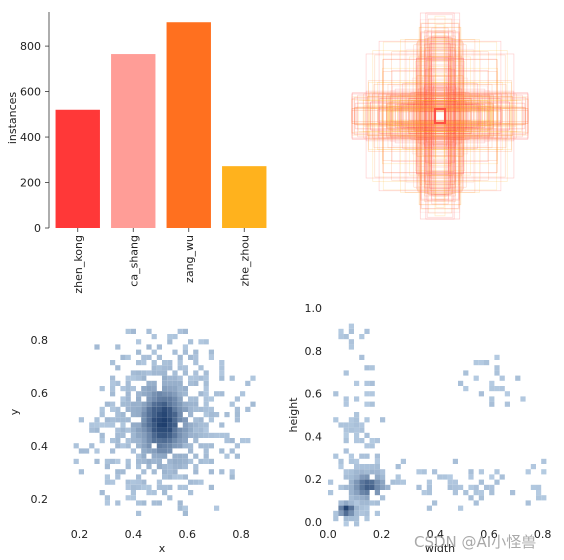  What do you see at coordinates (78, 264) in the screenshot?
I see `bar-x-tick-label: zhen_kong` at bounding box center [78, 264].